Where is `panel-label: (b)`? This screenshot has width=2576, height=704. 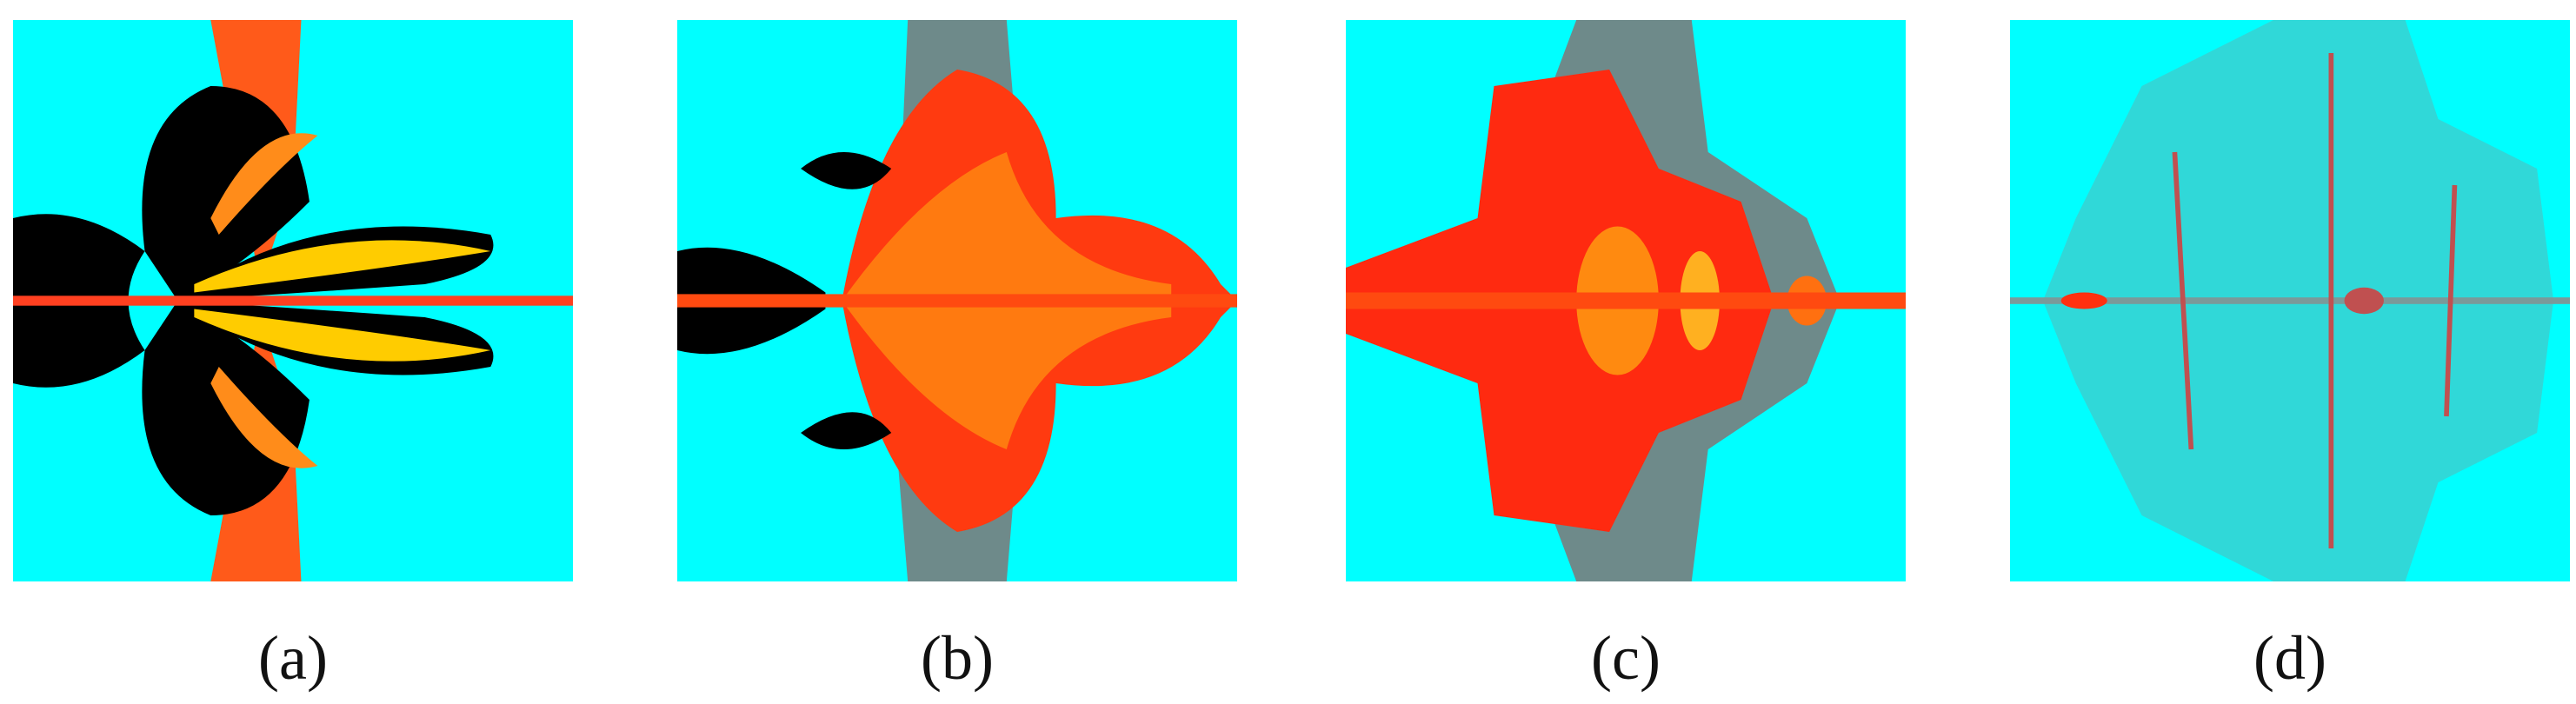
panel-label: (b) is located at coordinates (957, 658).